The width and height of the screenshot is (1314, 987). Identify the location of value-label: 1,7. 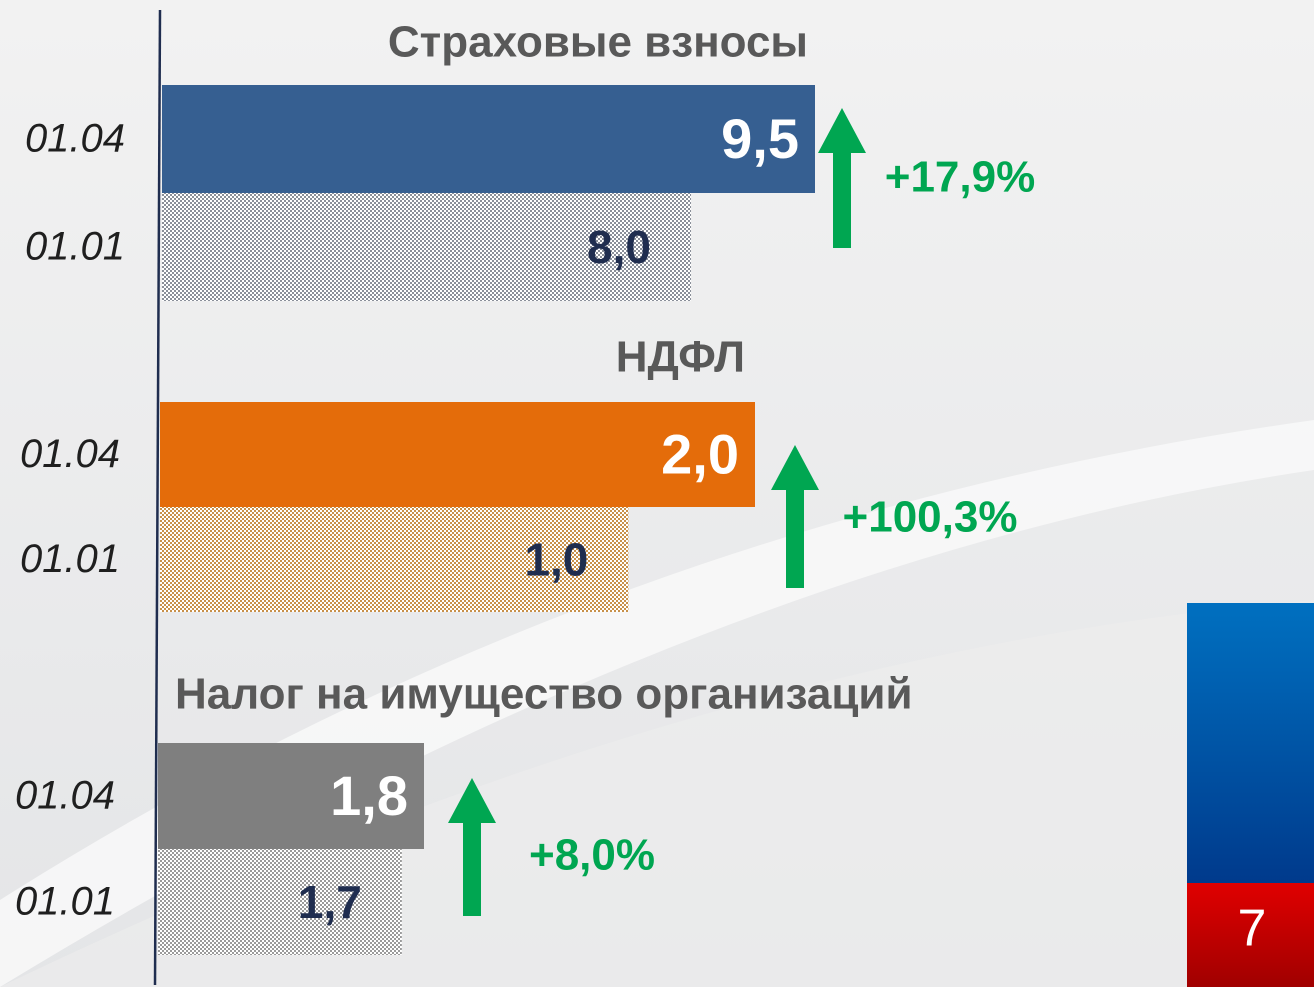
(330, 902).